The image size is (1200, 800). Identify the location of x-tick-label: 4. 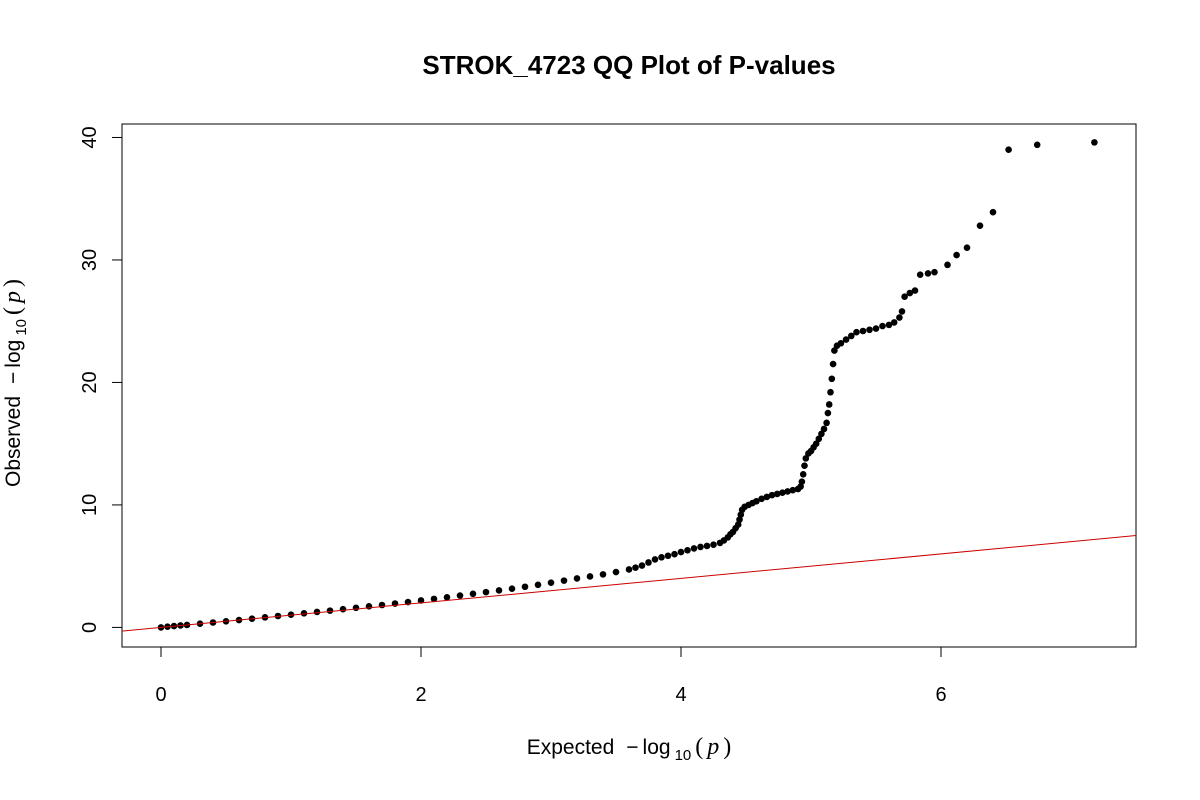
(680, 695).